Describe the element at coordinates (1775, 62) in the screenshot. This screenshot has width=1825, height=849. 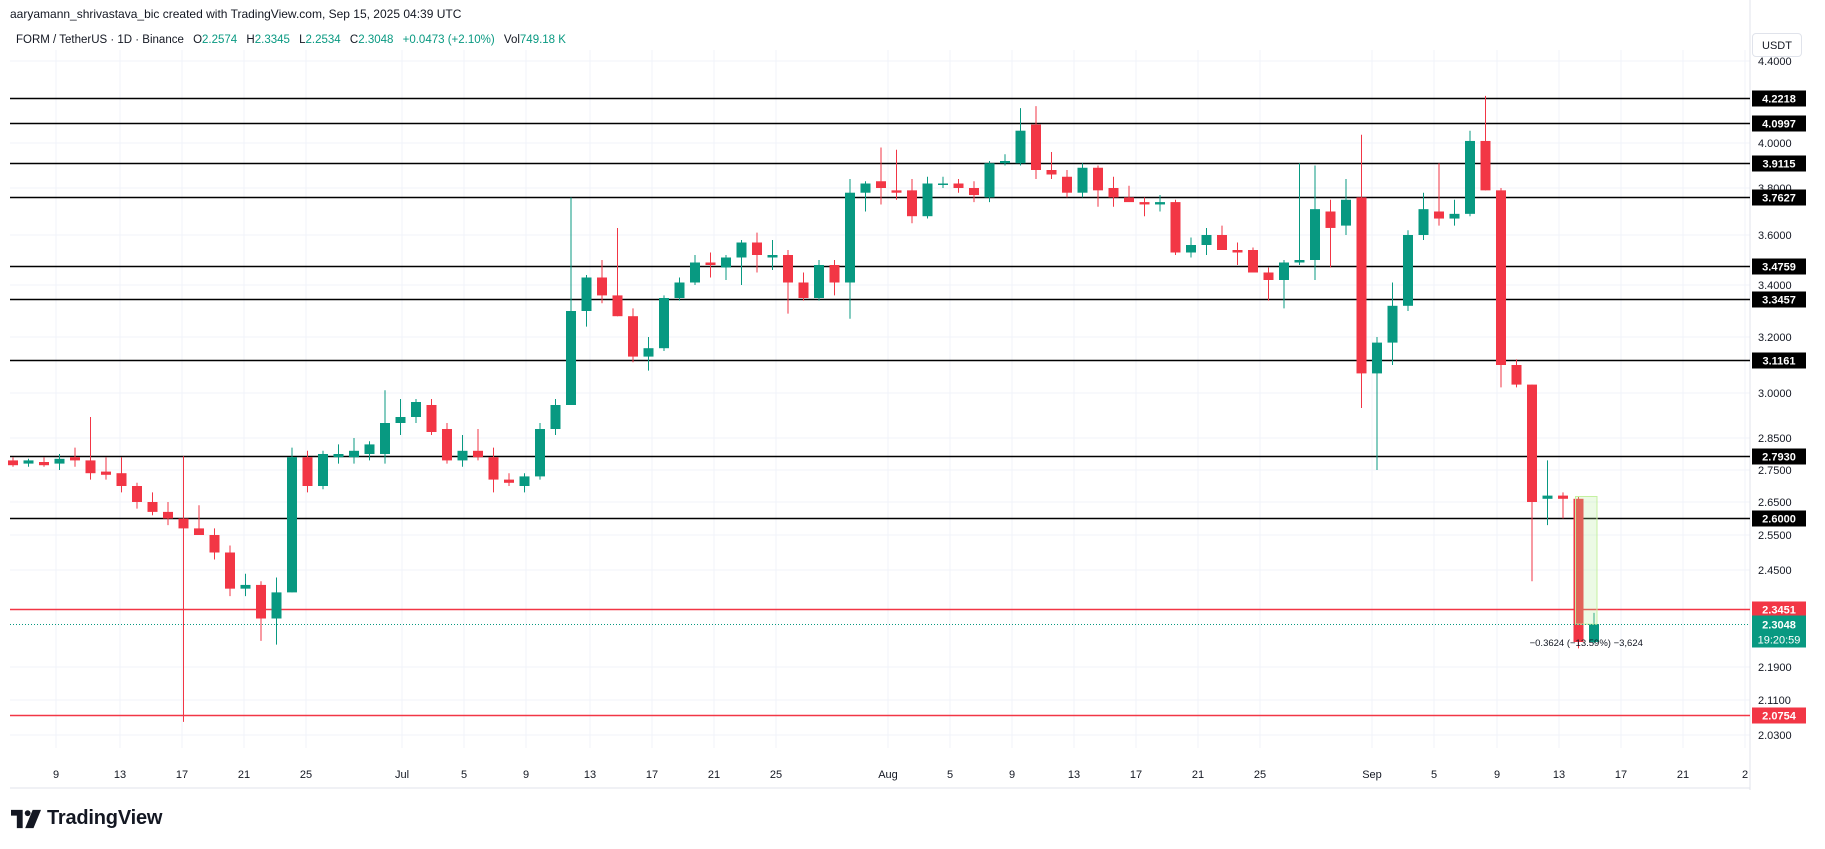
I see `y-tick-label: 4.4000` at that location.